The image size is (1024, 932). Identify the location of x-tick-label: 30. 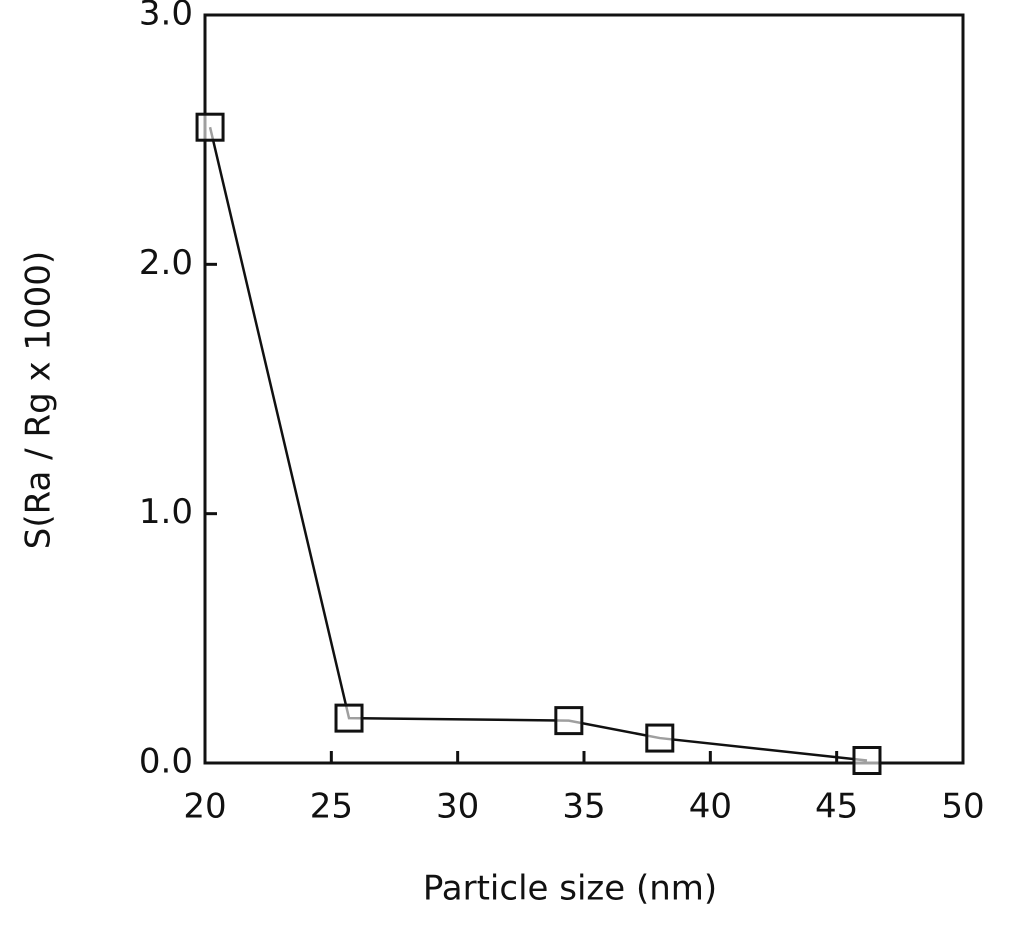
(457, 807).